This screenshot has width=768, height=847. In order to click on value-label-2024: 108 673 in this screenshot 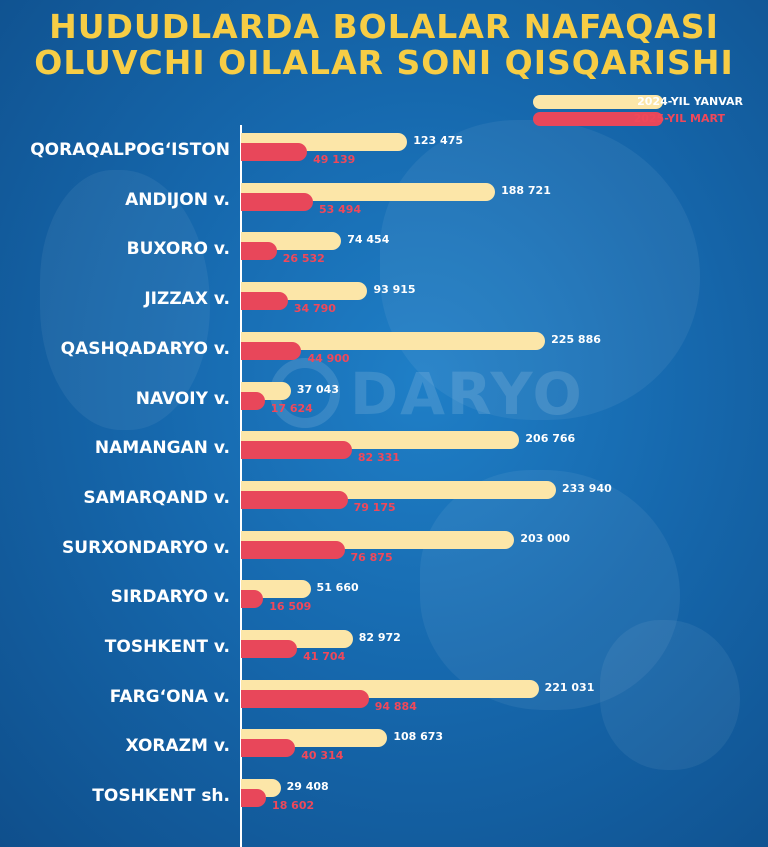, I will do `click(418, 737)`.